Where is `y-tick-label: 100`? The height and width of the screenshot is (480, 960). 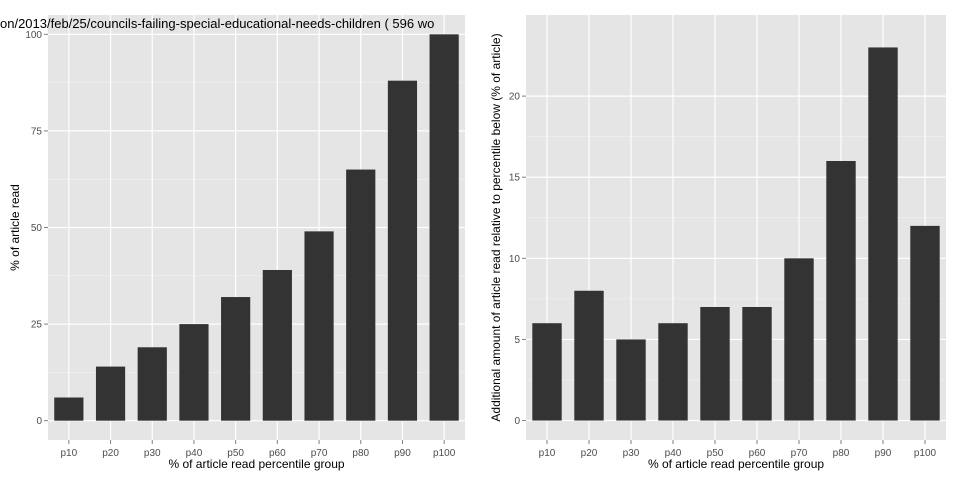 y-tick-label: 100 is located at coordinates (33, 35).